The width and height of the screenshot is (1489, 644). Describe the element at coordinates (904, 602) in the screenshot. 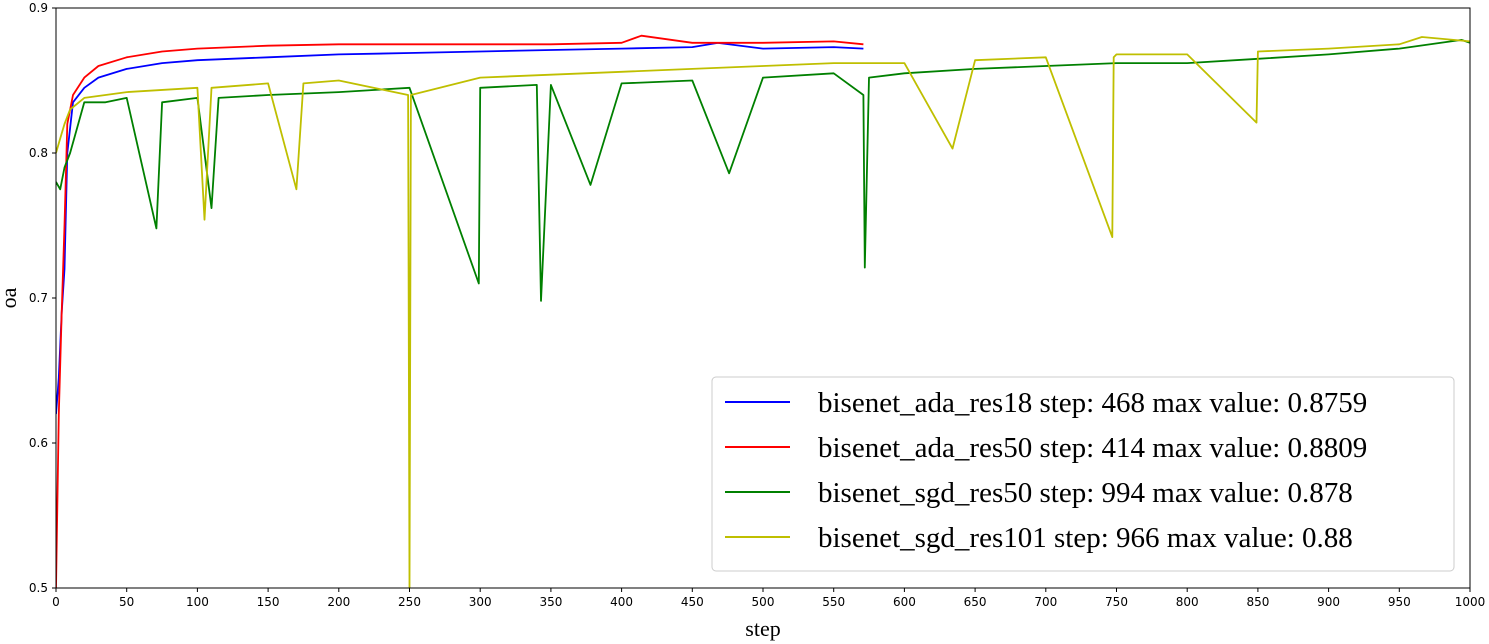

I see `x-tick-label: 600` at that location.